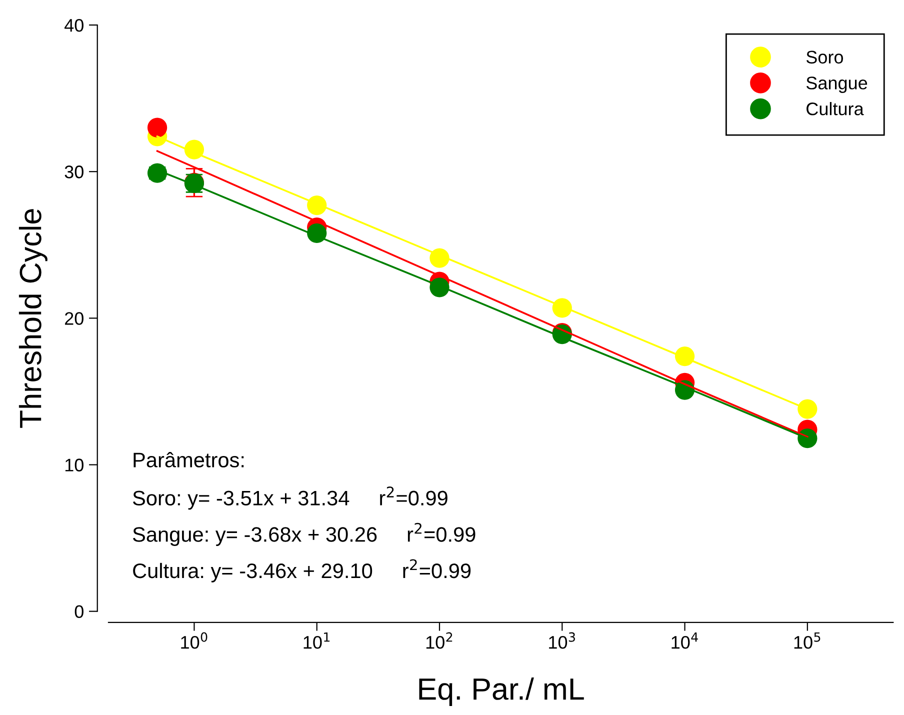  What do you see at coordinates (837, 84) in the screenshot?
I see `legend-label: Sangue` at bounding box center [837, 84].